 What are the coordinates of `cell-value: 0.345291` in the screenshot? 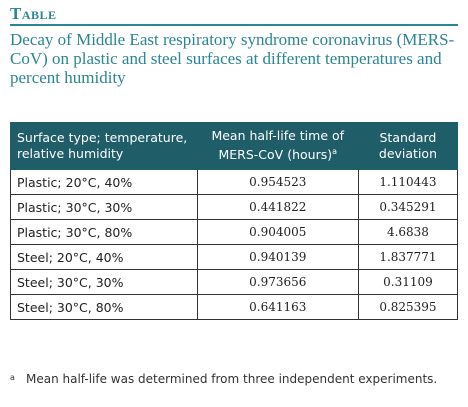 It's located at (408, 207).